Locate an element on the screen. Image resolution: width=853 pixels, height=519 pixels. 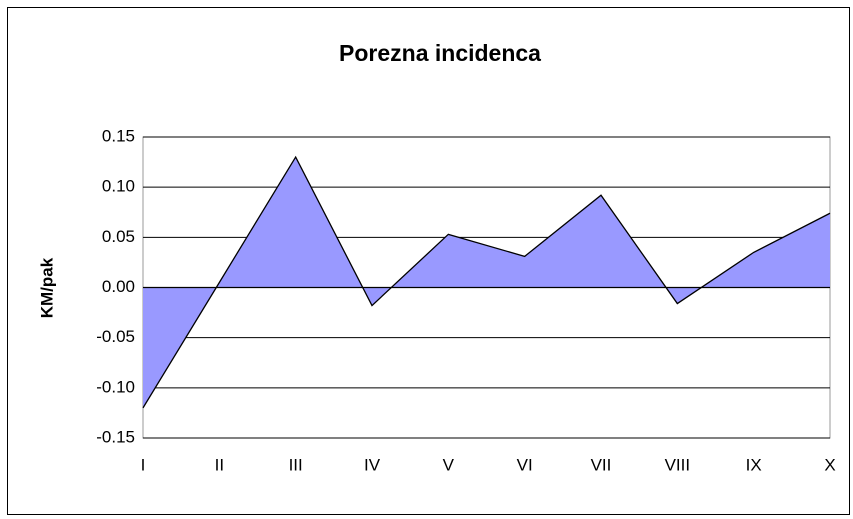
y-tick-label: 0.10 is located at coordinates (118, 186).